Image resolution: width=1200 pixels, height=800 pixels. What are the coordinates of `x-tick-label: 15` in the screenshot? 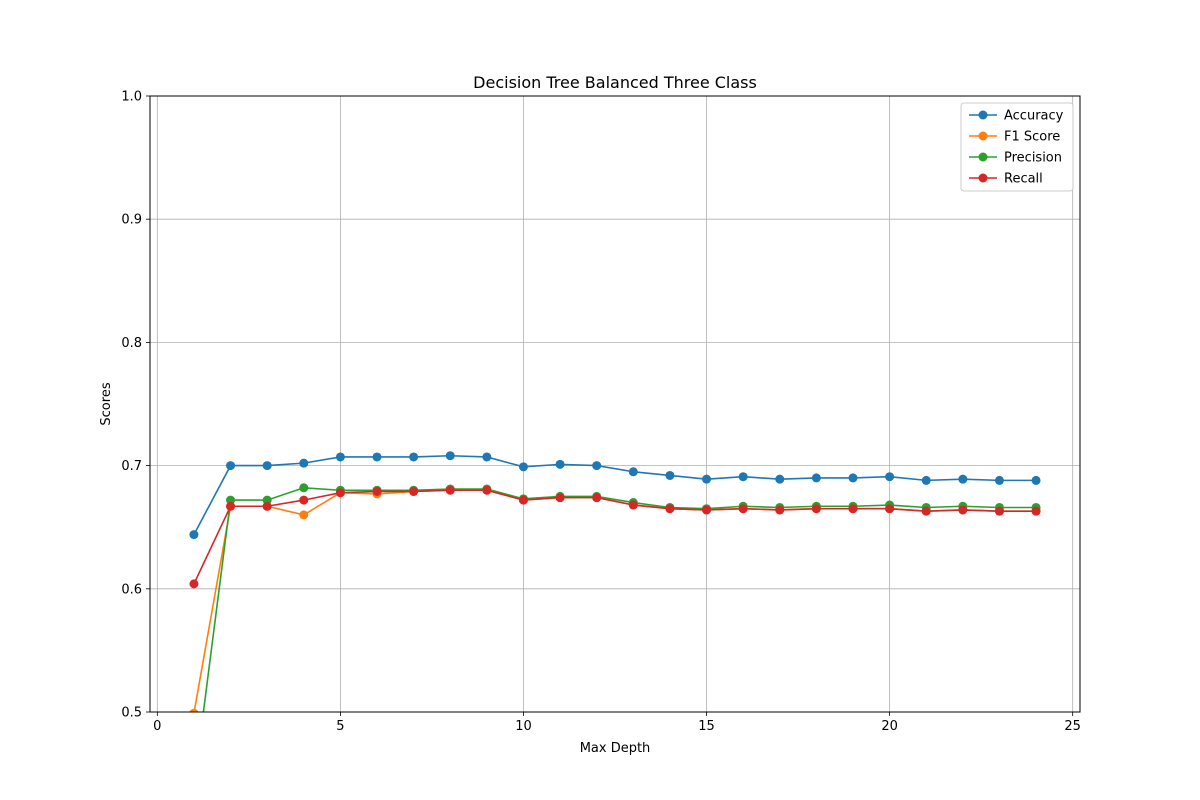 It's located at (706, 726).